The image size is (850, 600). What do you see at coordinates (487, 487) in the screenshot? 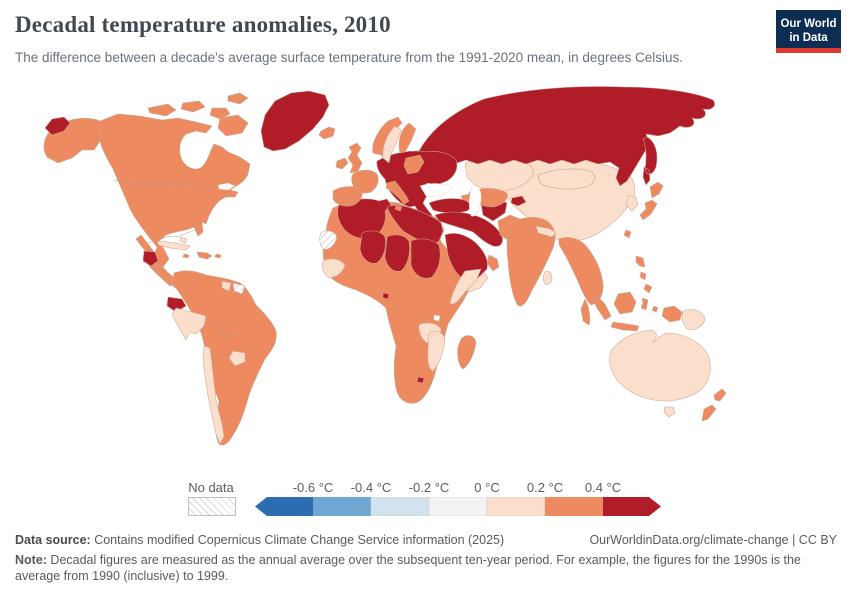
I see `legend-tick-label: 0 °C` at bounding box center [487, 487].